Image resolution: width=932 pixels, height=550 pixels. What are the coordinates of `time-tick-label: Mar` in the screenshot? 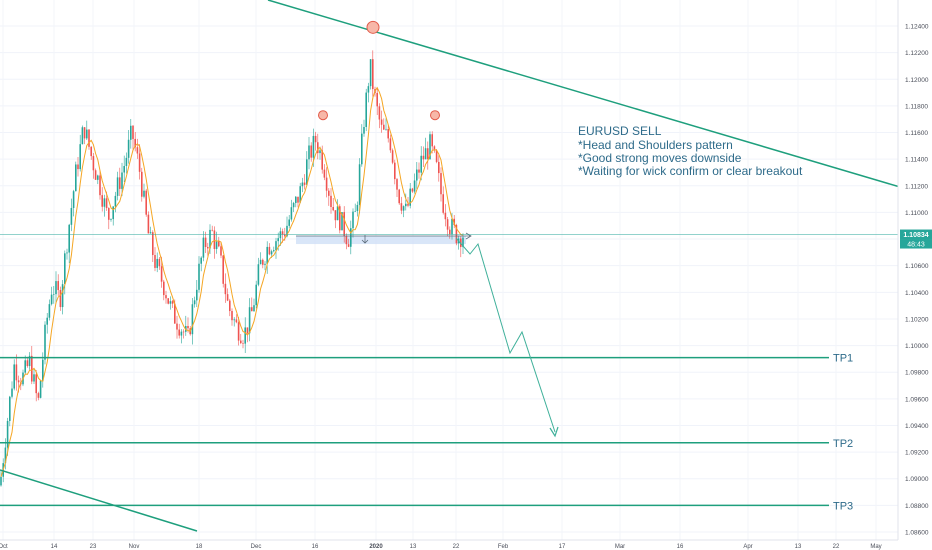 It's located at (620, 547).